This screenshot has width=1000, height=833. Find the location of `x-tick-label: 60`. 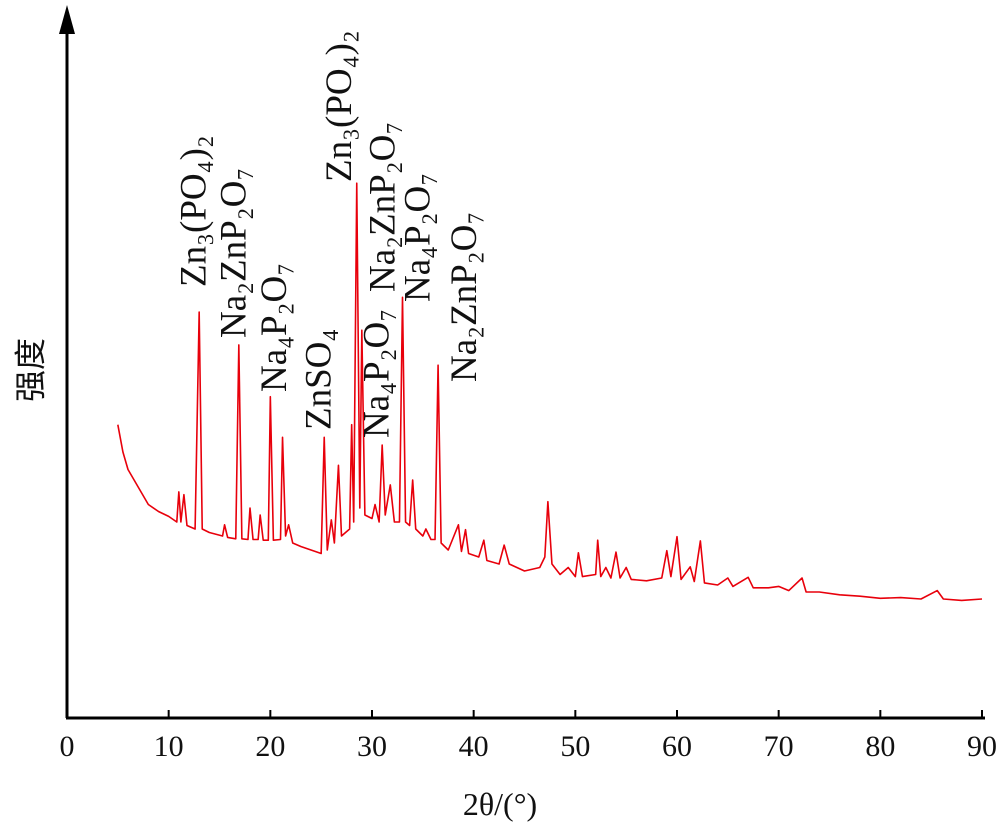

x-tick-label: 60 is located at coordinates (677, 746).